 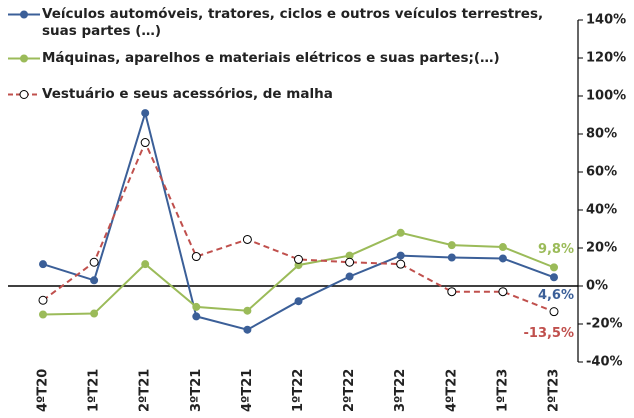 What do you see at coordinates (94, 390) in the screenshot?
I see `x-tick-label: 1ºT21` at bounding box center [94, 390].